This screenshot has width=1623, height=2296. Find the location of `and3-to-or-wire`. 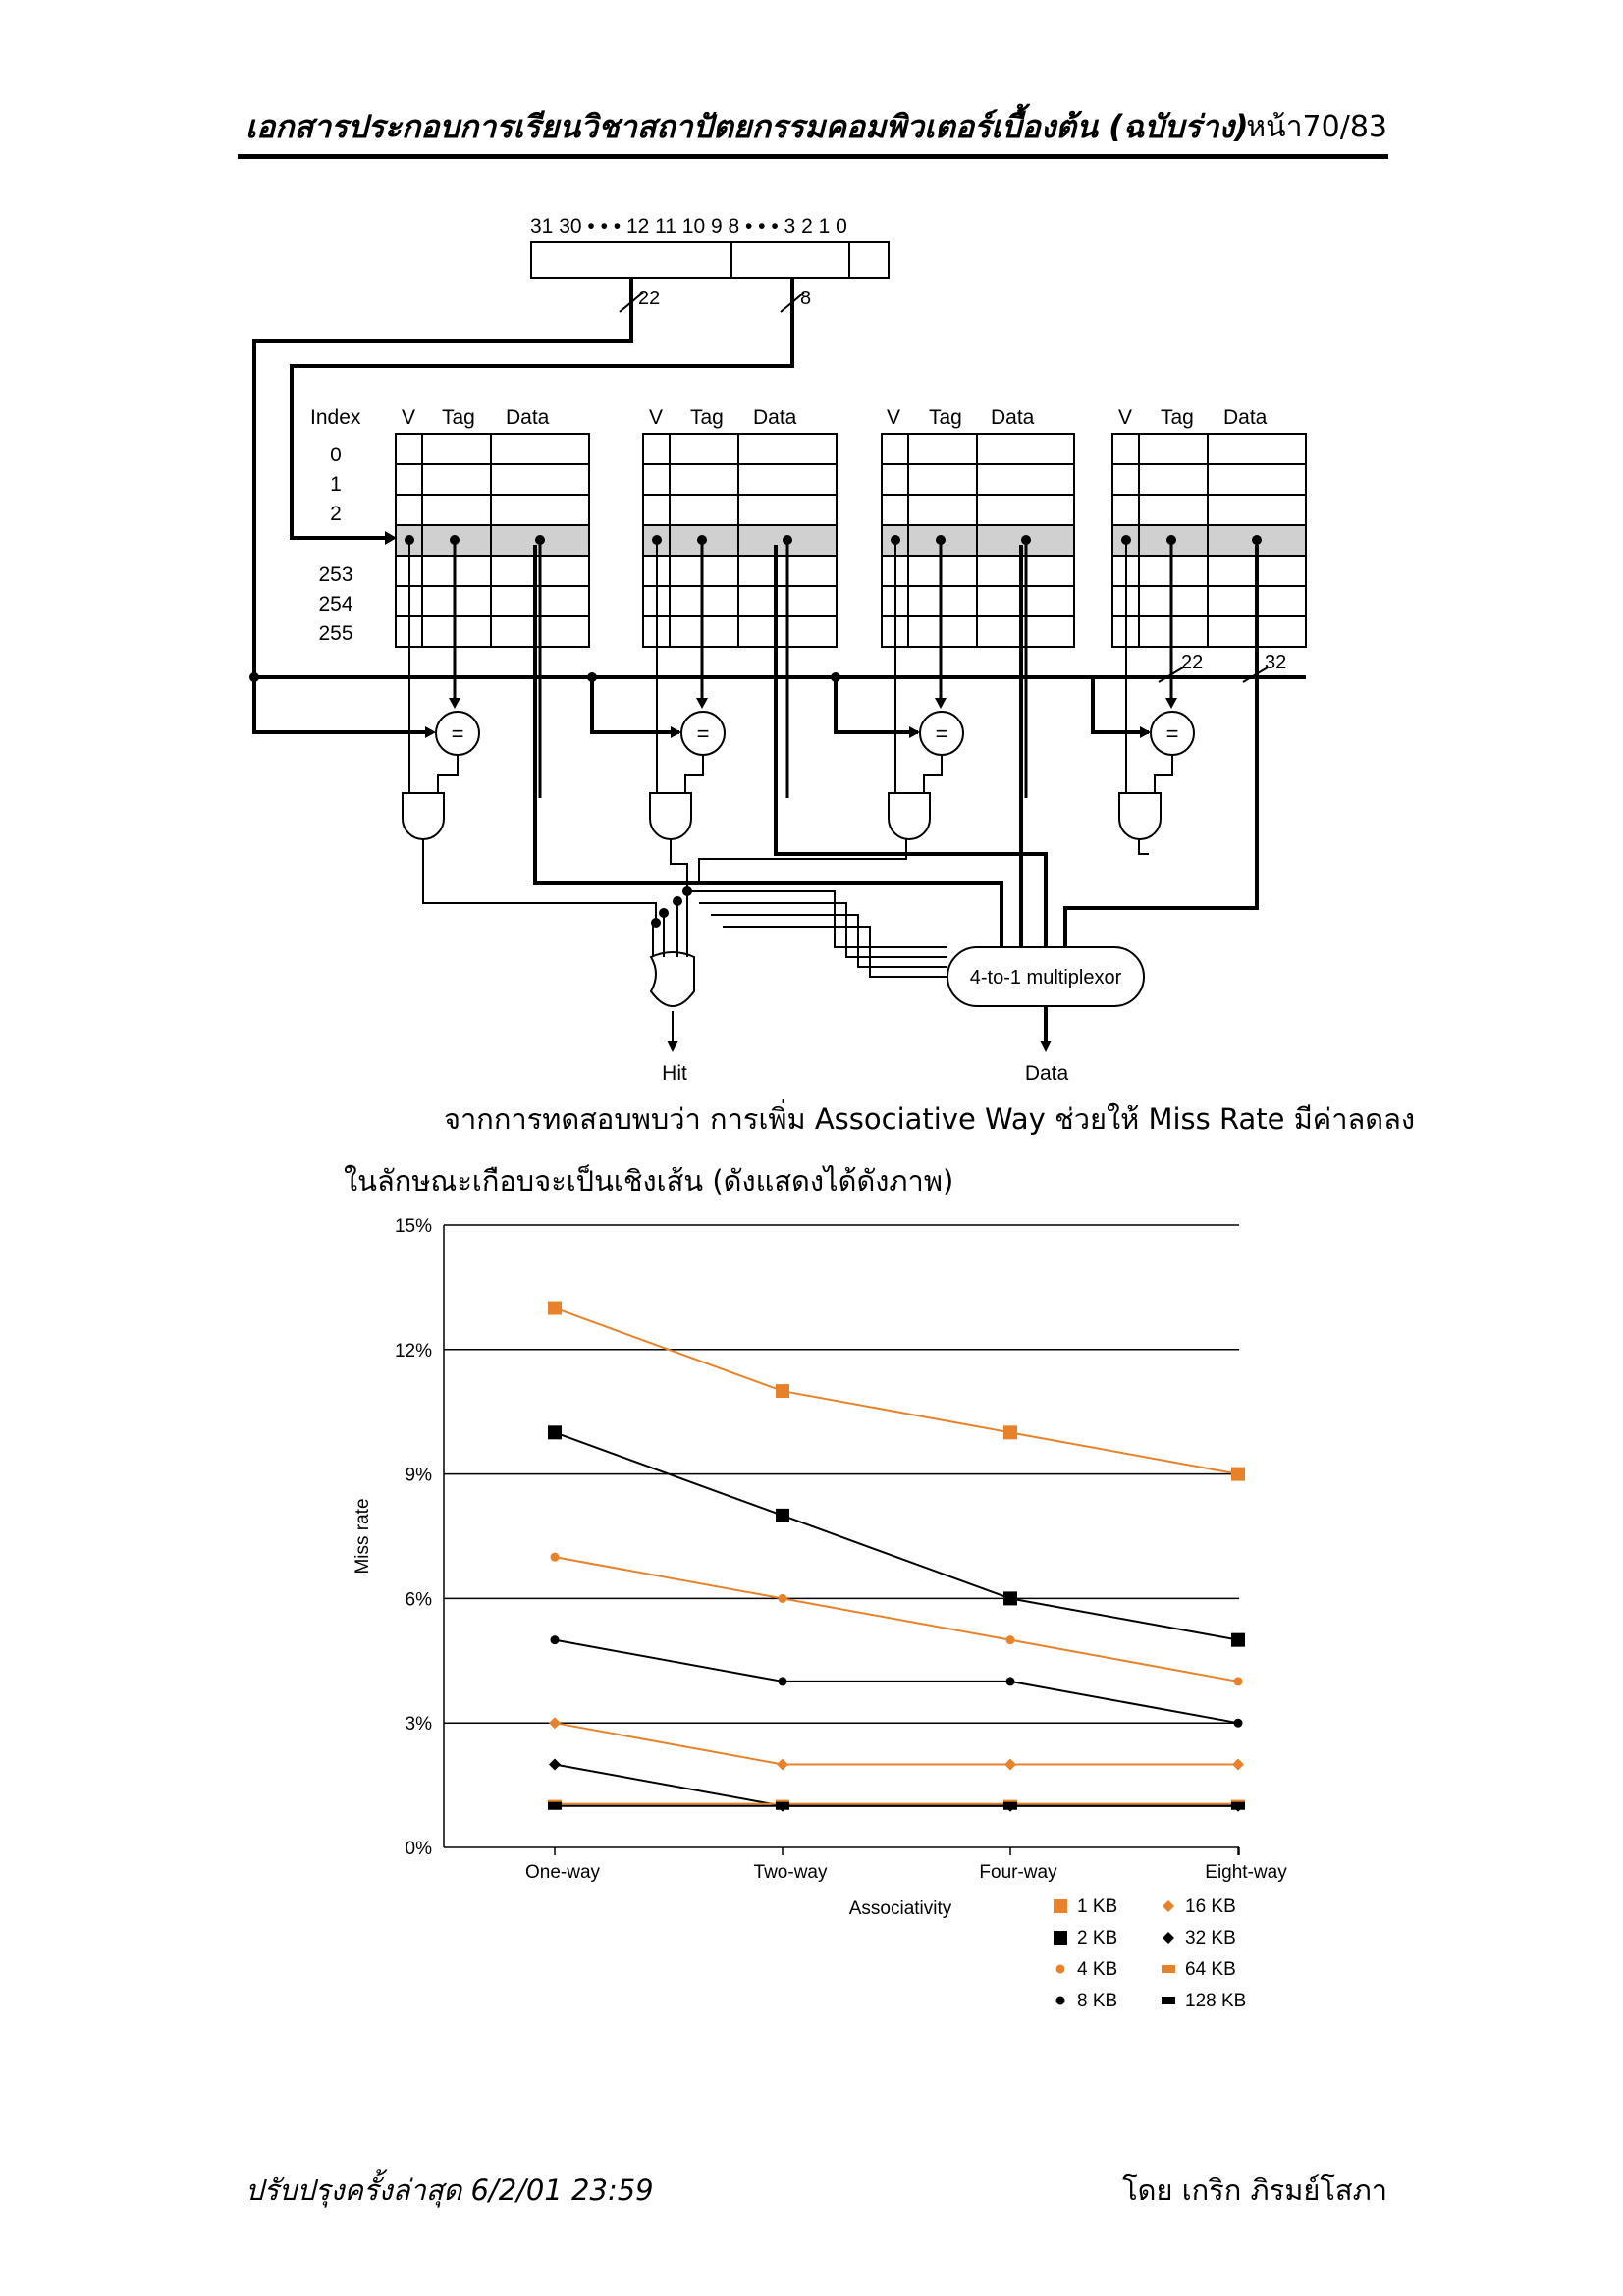

and3-to-or-wire is located at coordinates (802, 861).